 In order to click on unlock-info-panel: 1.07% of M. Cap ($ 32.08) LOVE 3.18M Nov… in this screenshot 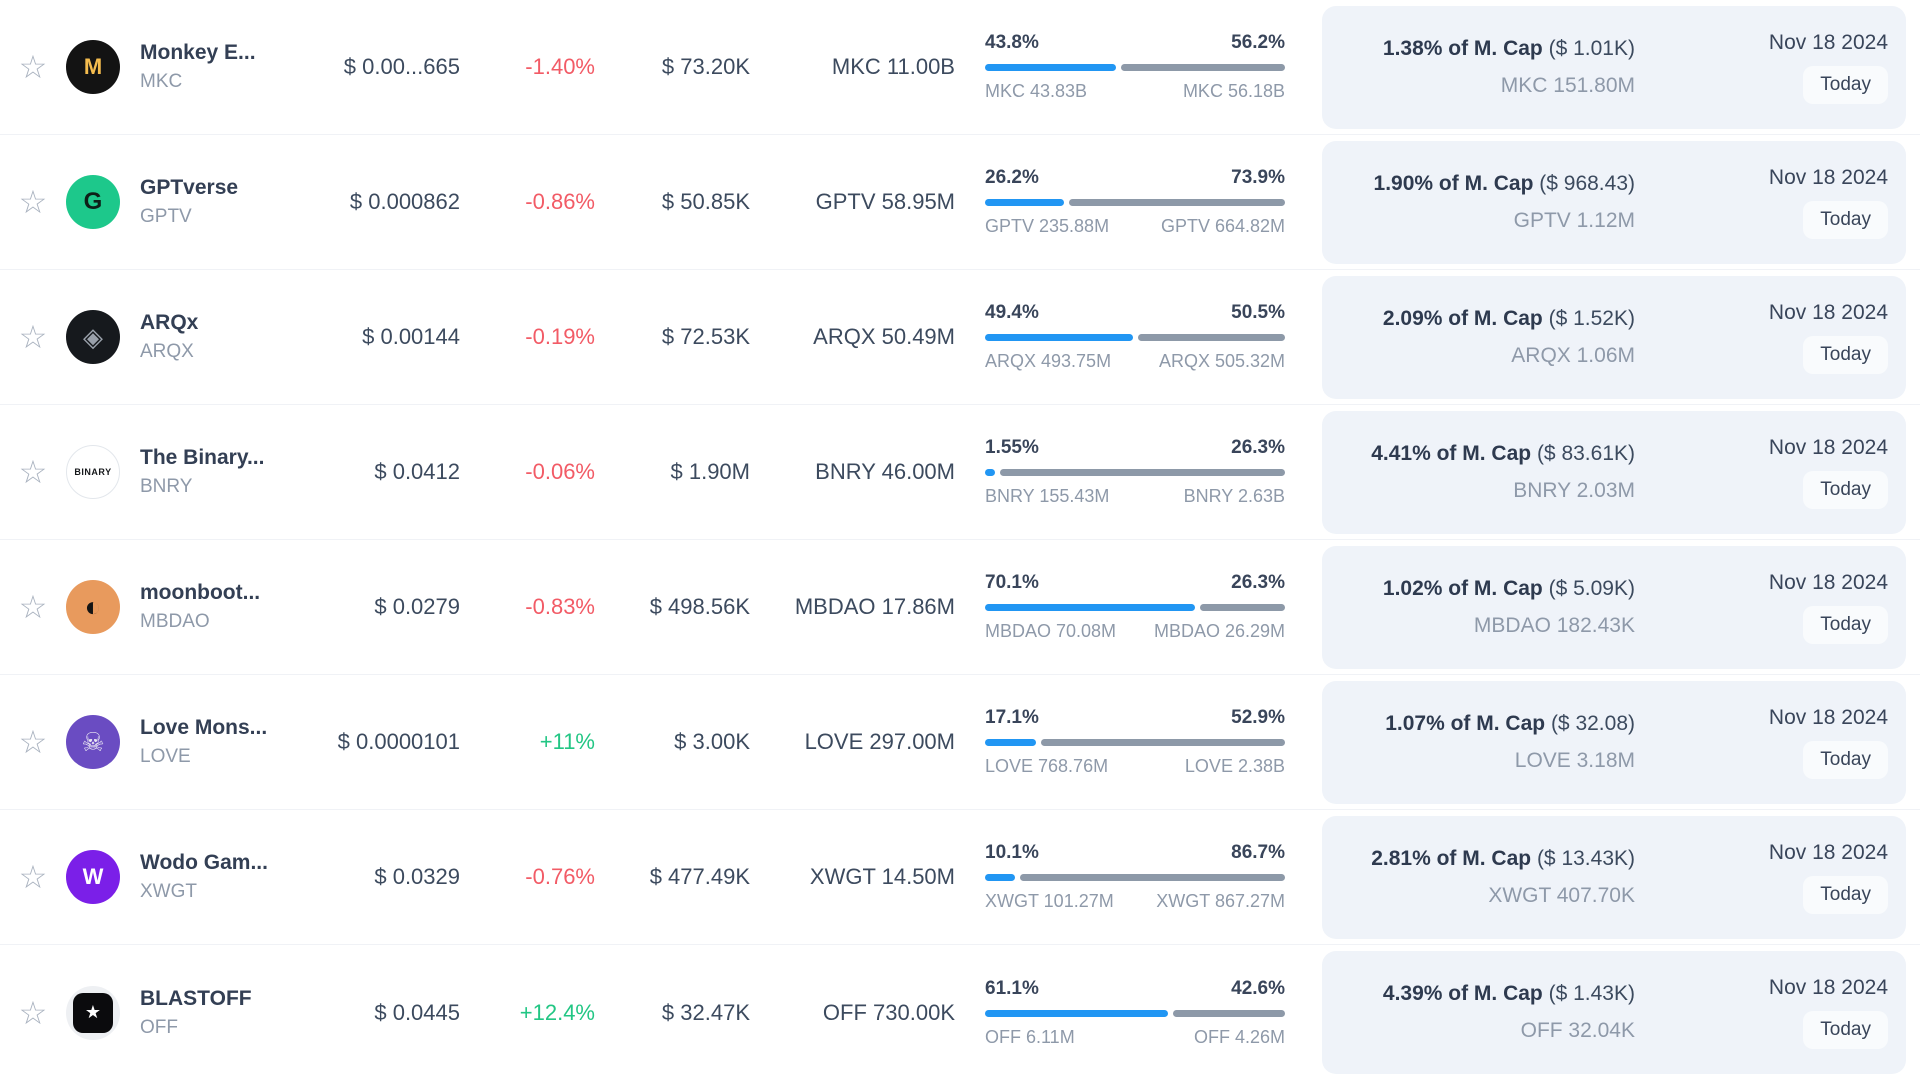, I will do `click(1614, 742)`.